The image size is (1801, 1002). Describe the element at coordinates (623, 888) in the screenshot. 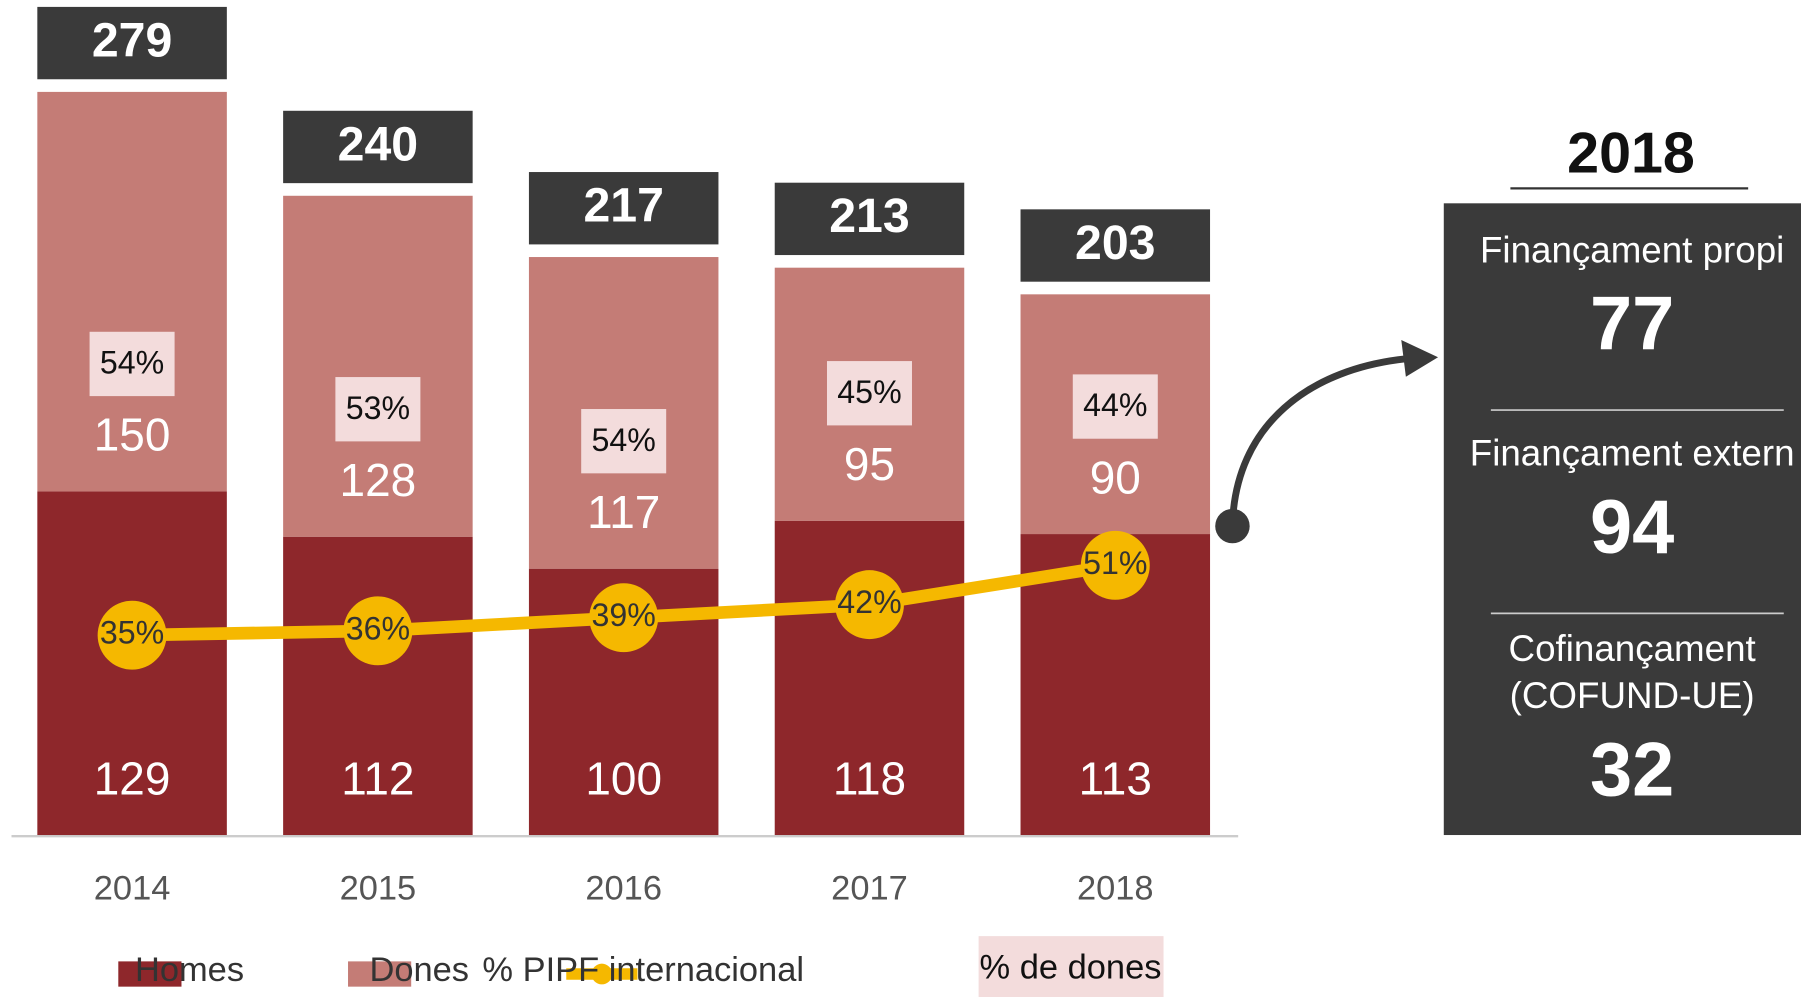

I see `x-tick-label: 2016` at that location.